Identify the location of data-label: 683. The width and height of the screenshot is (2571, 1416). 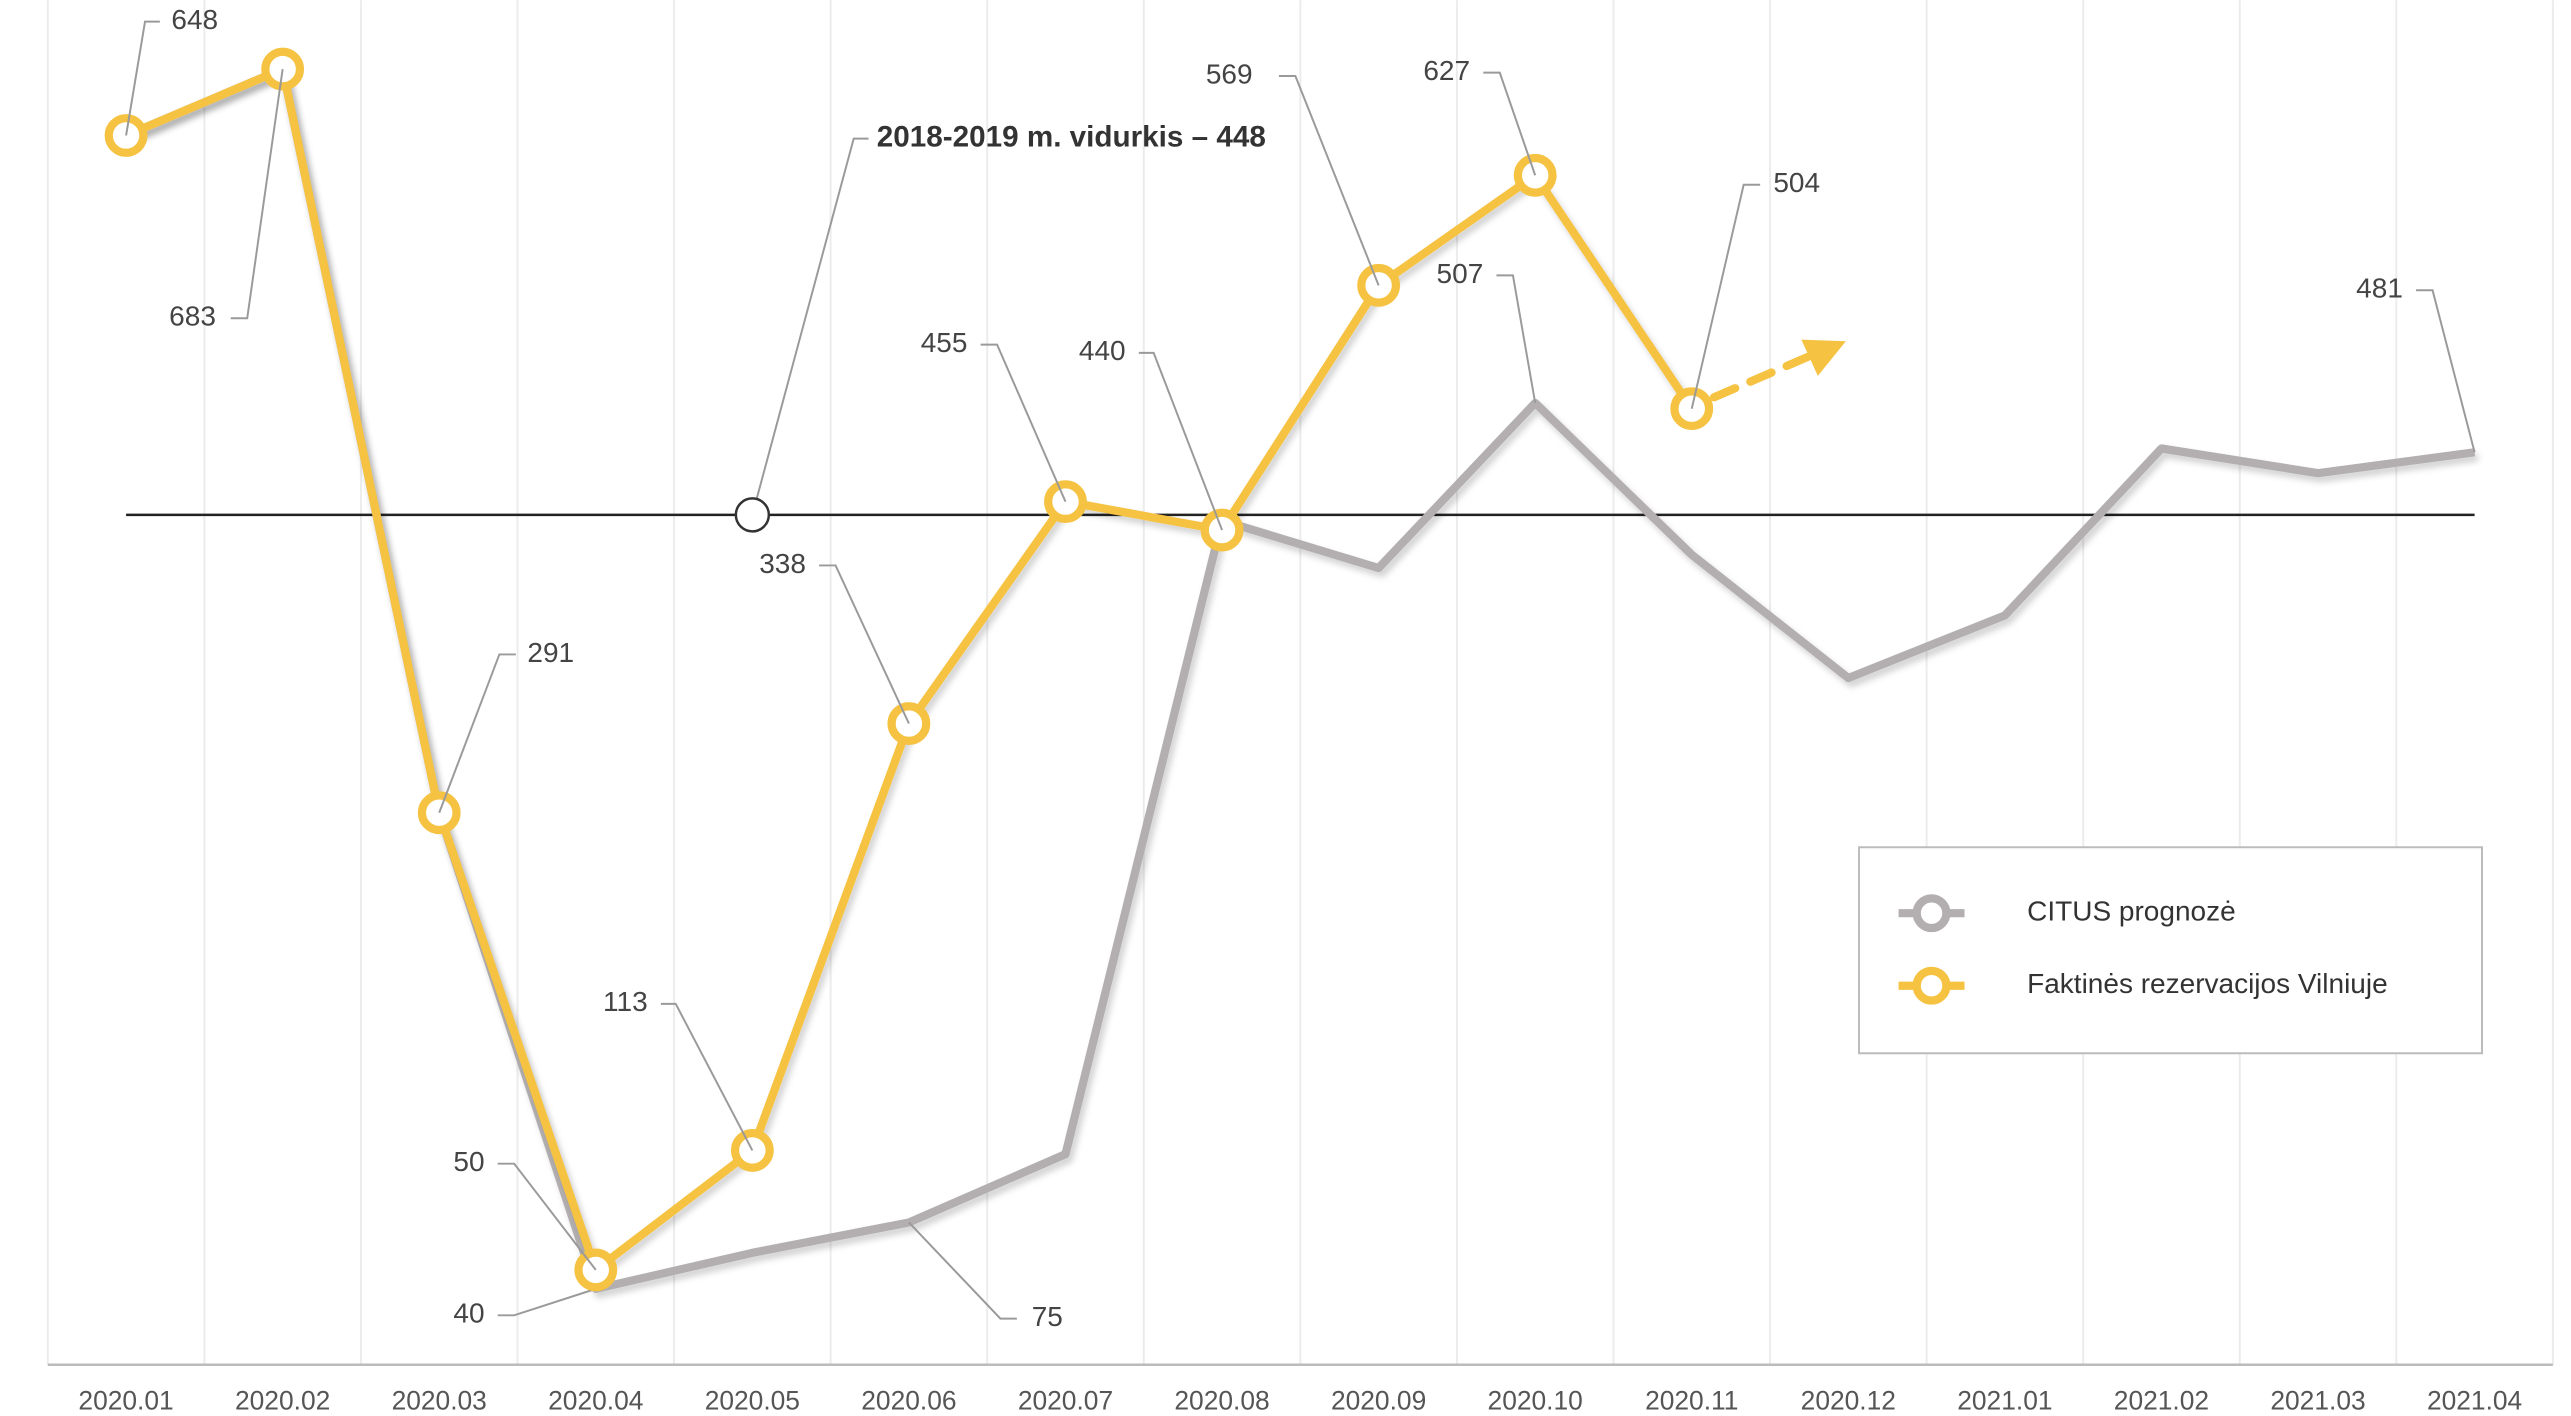
(192, 316).